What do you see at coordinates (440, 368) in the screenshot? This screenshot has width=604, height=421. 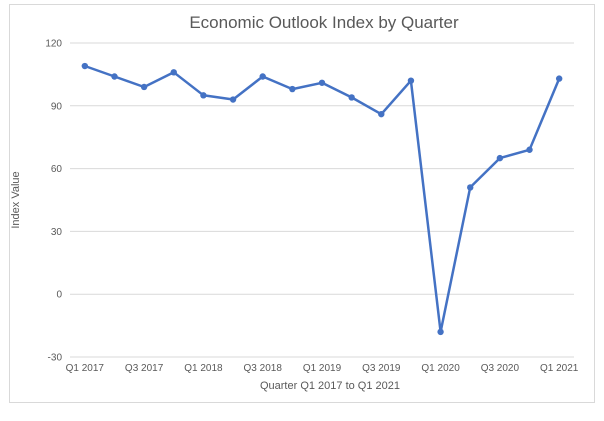 I see `x-tick-label: Q1 2020` at bounding box center [440, 368].